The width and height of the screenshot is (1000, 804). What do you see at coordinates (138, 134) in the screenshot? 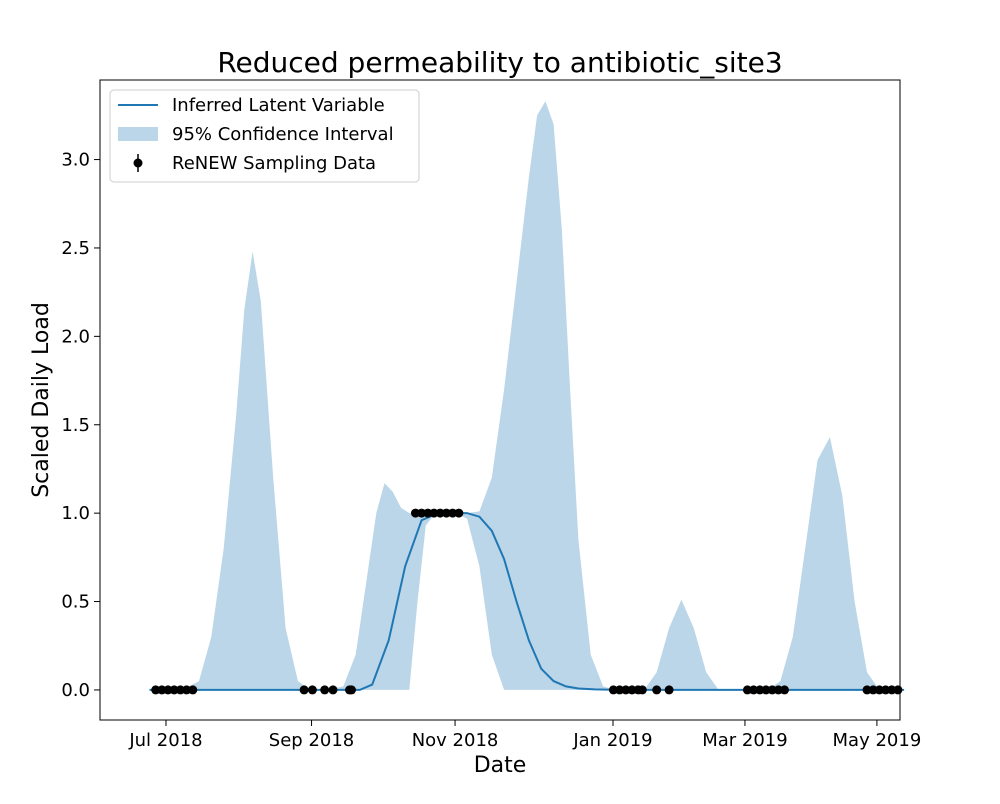
I see `legend-band-swatch` at bounding box center [138, 134].